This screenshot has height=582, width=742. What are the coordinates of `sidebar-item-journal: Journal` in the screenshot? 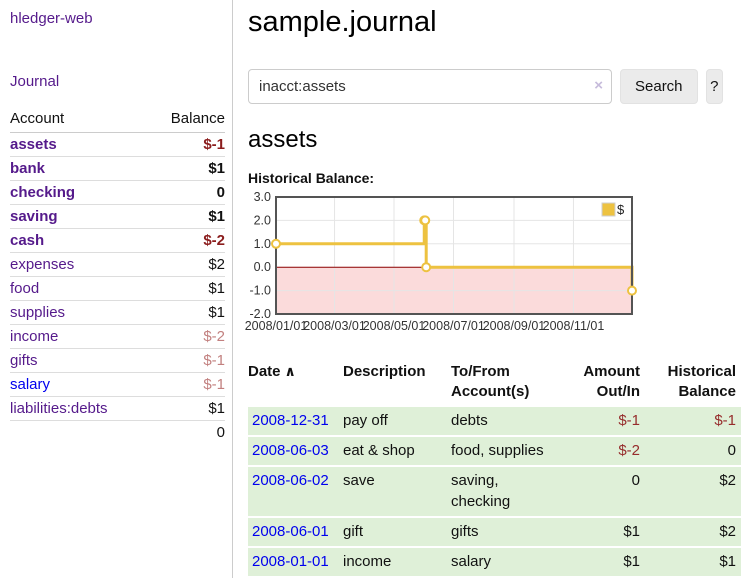 It's located at (35, 81).